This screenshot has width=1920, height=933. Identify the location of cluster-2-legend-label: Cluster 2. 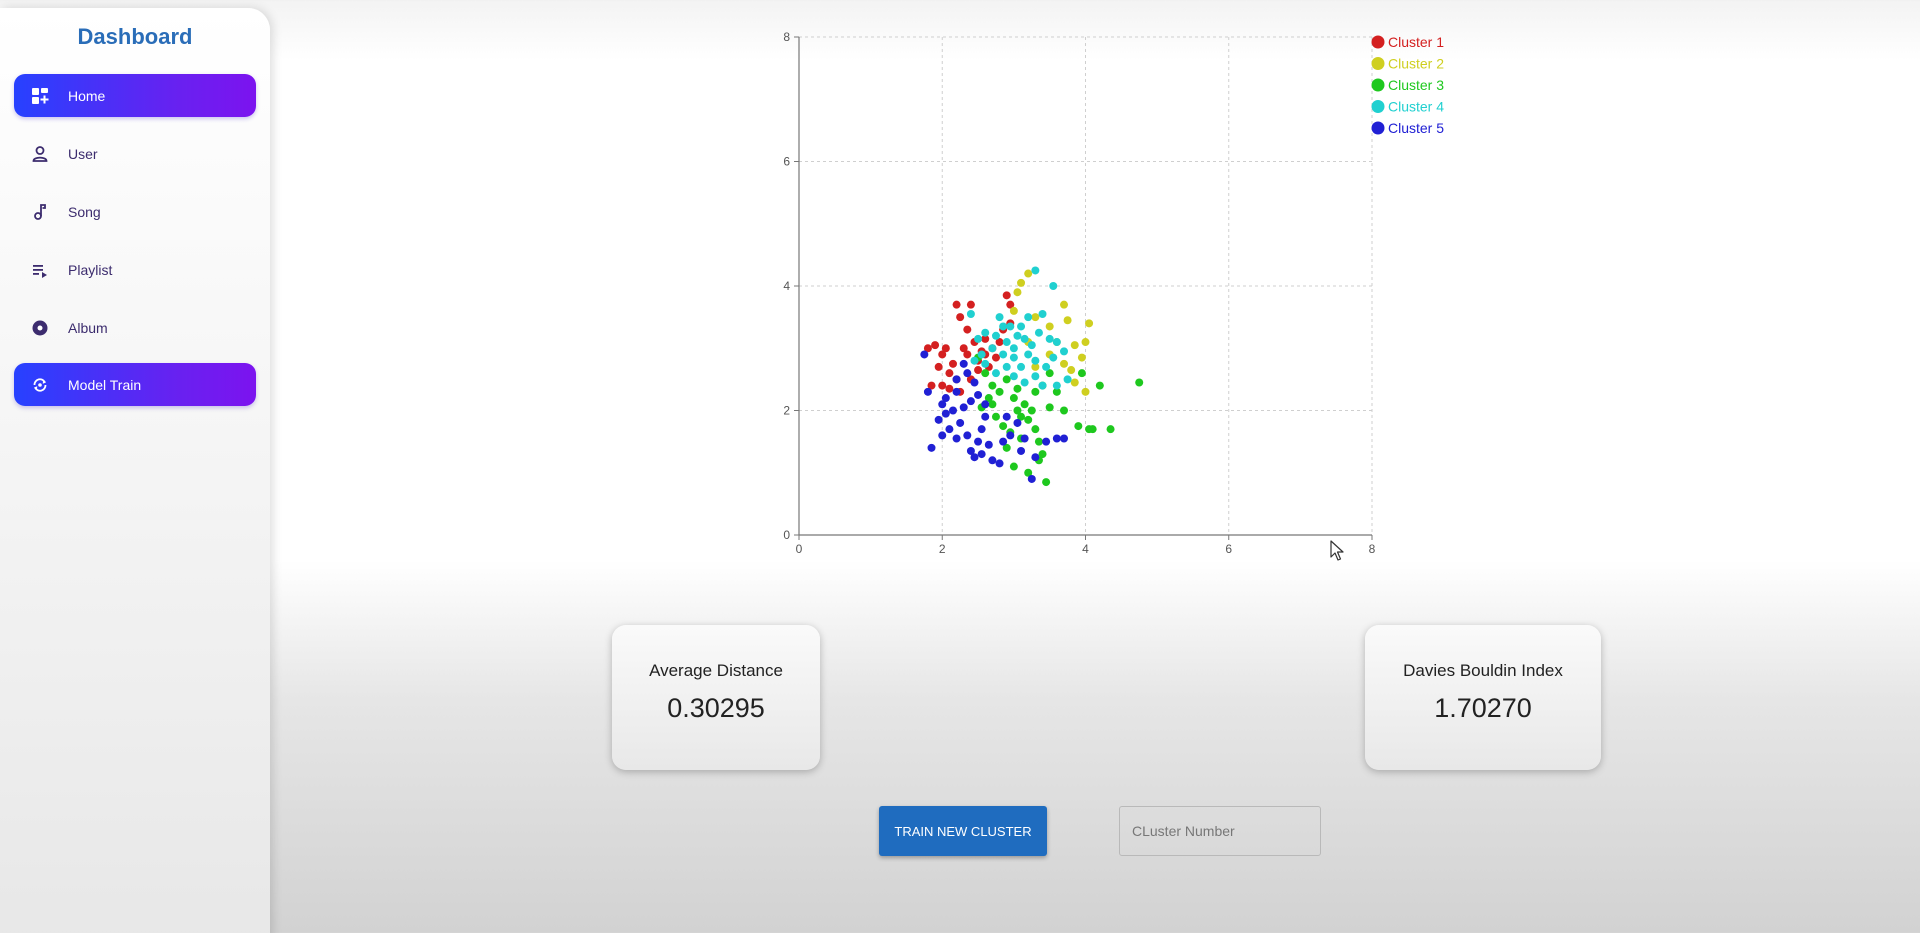
(1416, 64).